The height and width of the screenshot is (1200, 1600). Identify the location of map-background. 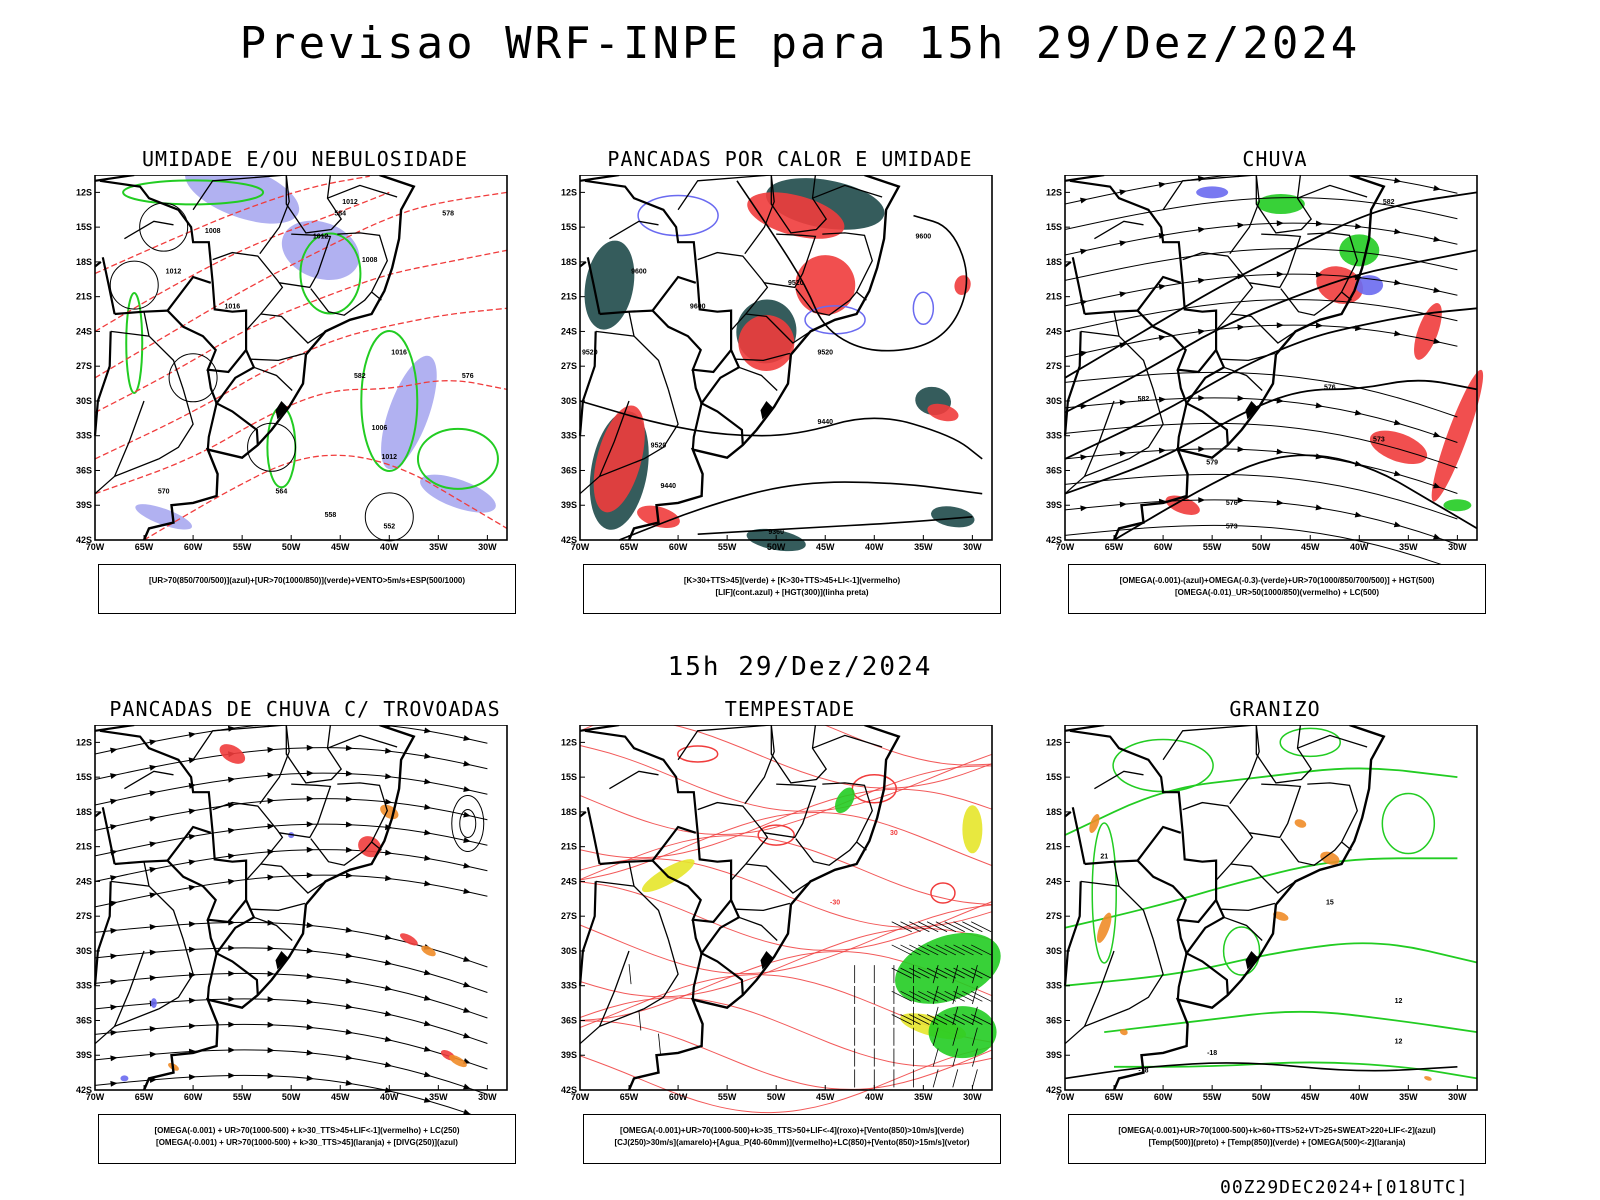
(1271, 357).